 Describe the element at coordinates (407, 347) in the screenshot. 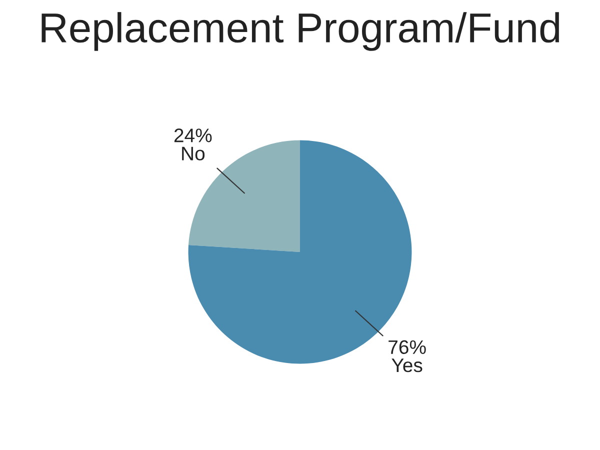

I see `data-label: 76%` at that location.